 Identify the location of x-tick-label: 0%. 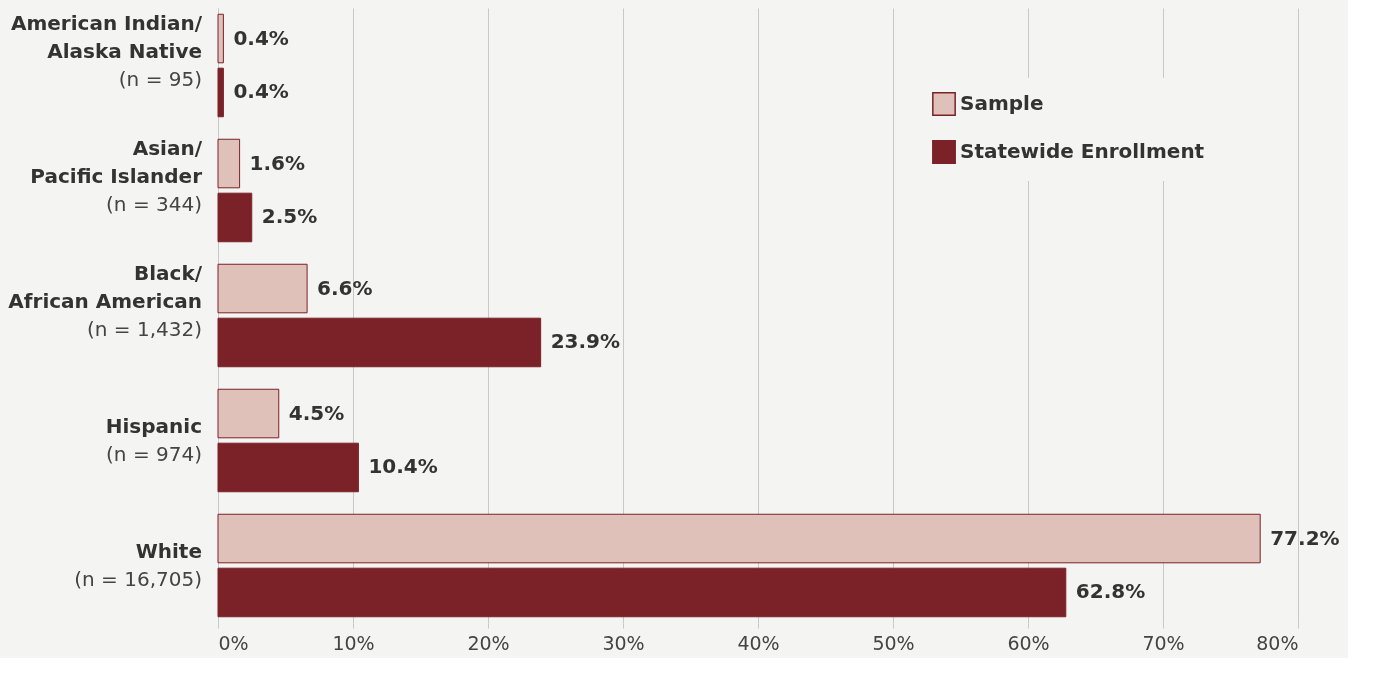
(233, 642).